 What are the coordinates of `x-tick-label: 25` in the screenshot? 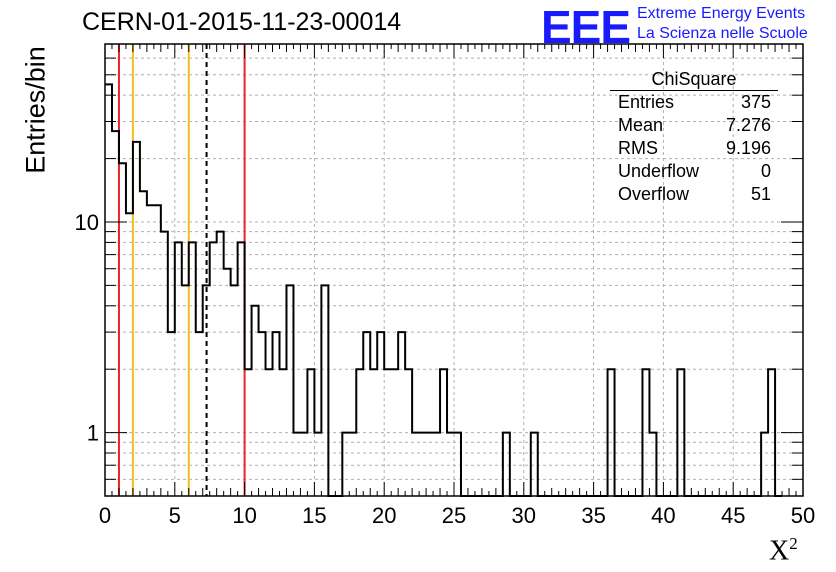 It's located at (454, 515).